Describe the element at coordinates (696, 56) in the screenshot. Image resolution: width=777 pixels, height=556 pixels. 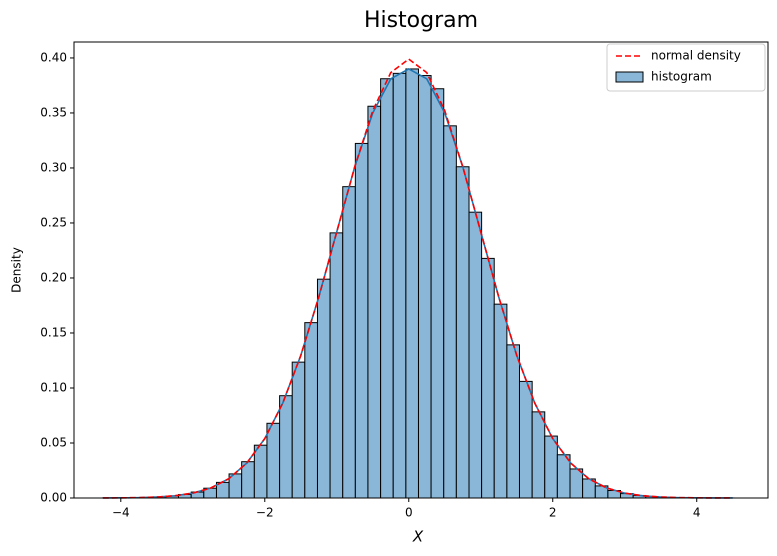
I see `legend-label: normal density` at that location.